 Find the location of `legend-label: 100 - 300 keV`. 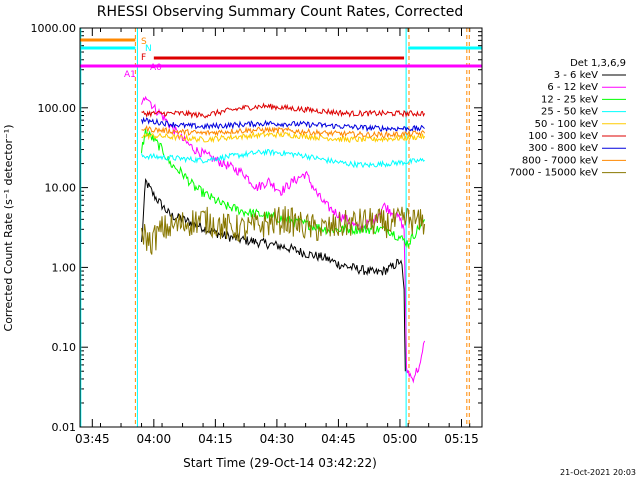

legend-label: 100 - 300 keV is located at coordinates (563, 136).